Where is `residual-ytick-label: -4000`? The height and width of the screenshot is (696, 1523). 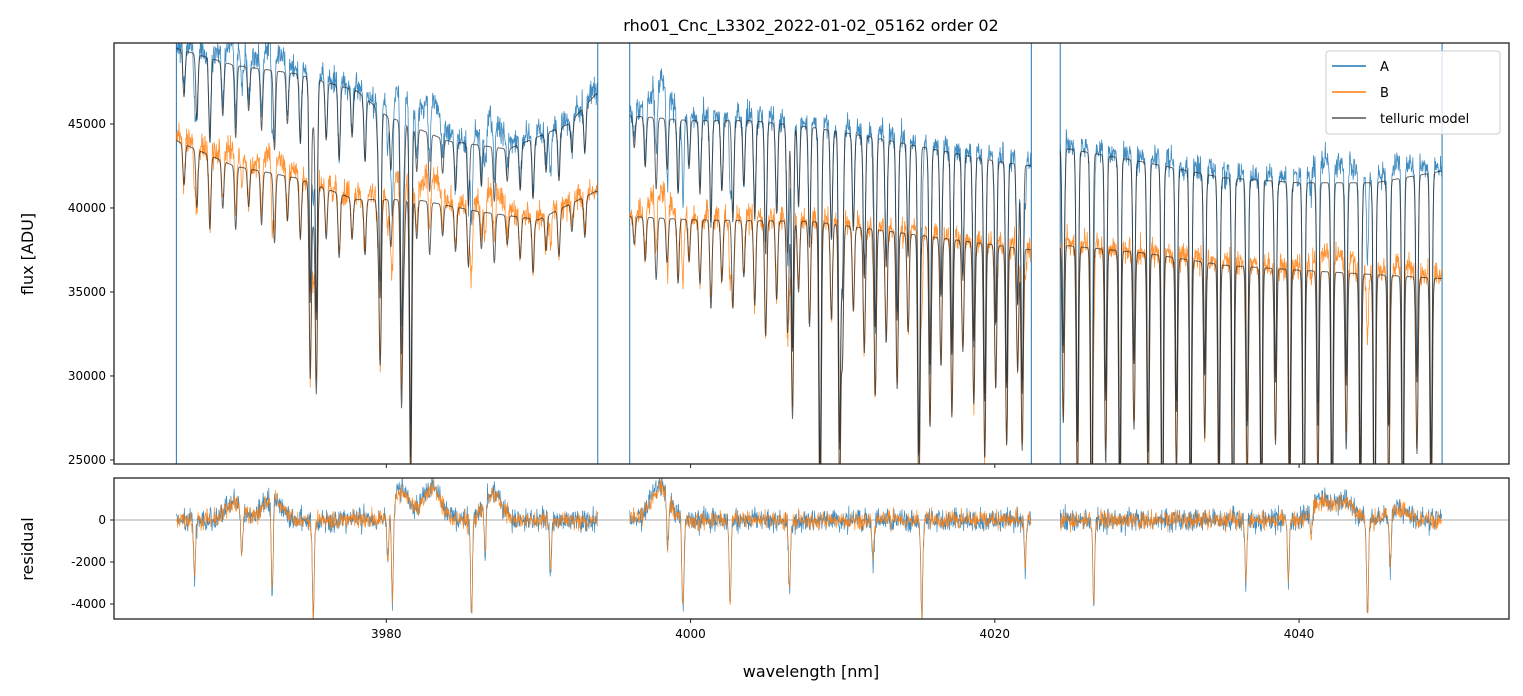 residual-ytick-label: -4000 is located at coordinates (88, 604).